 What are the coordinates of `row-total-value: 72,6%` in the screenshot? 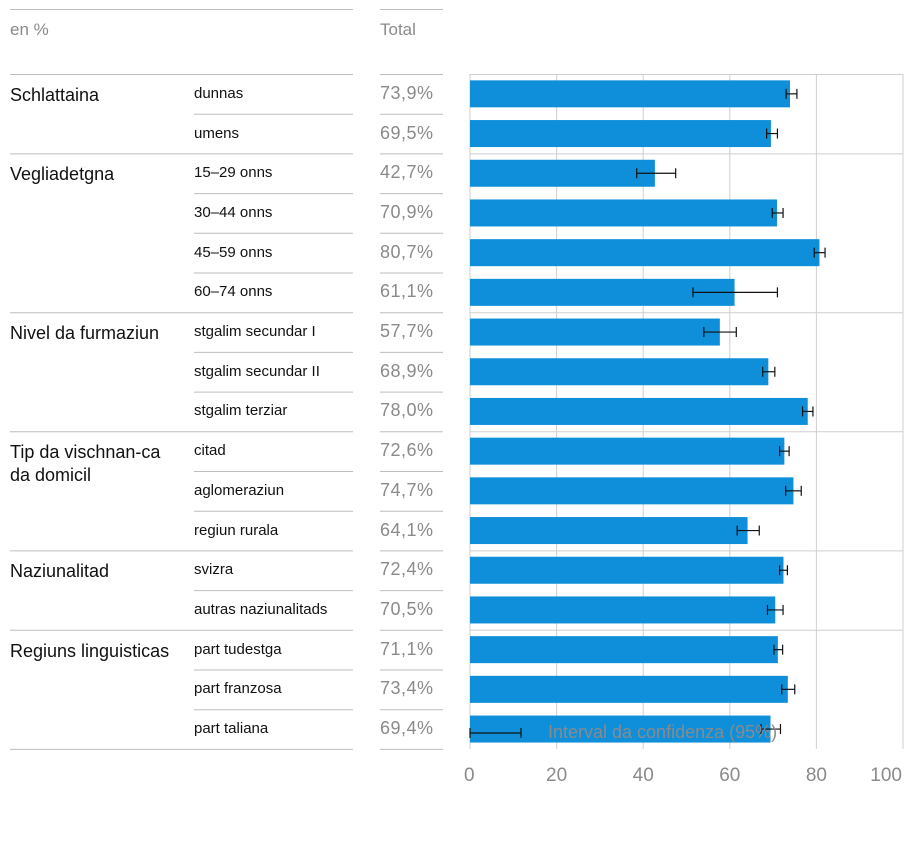 It's located at (407, 450).